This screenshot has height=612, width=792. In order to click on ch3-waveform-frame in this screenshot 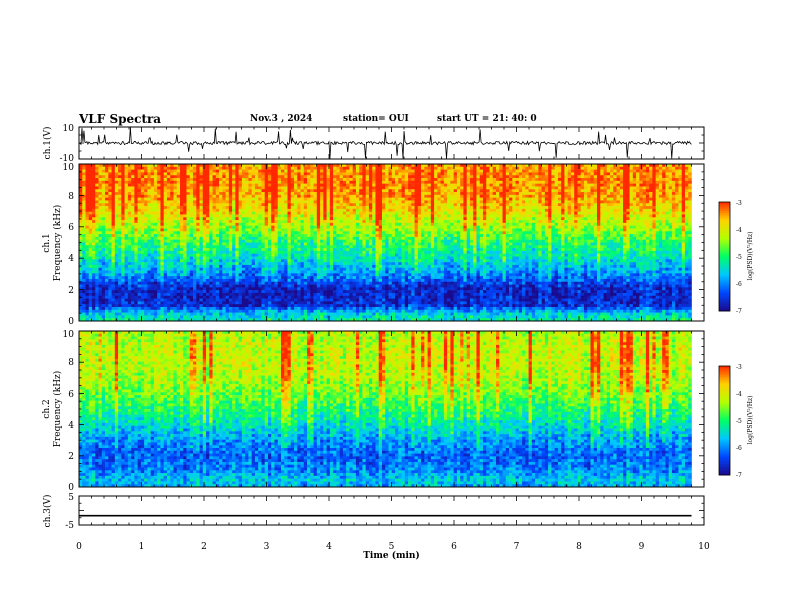, I will do `click(391, 510)`.